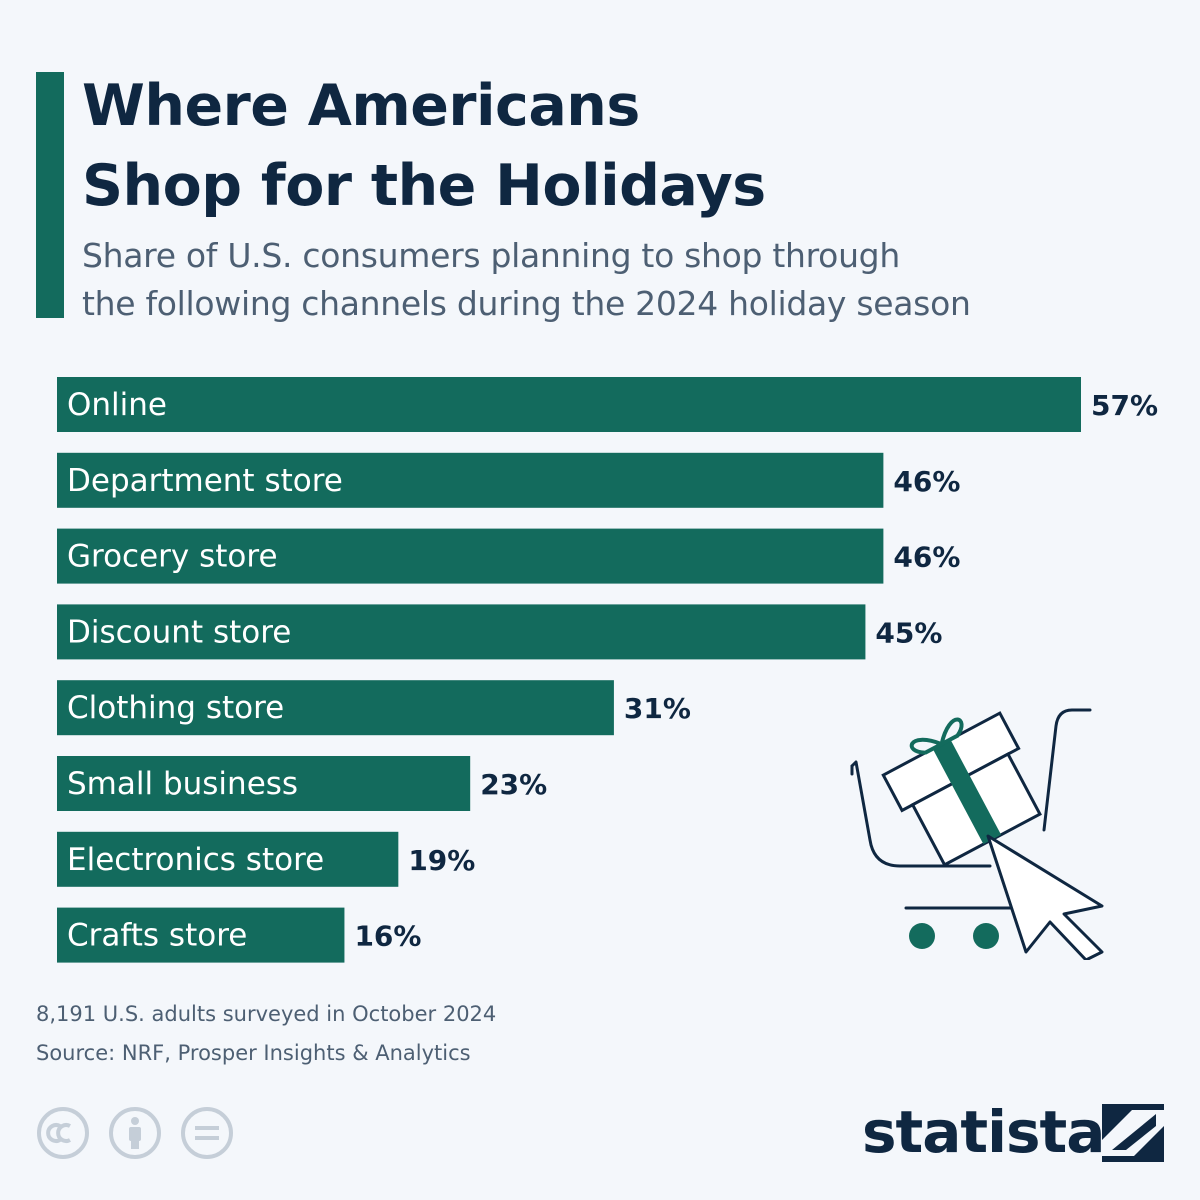  Describe the element at coordinates (424, 146) in the screenshot. I see `chart-title: Where Americans Shop for the Holidays` at that location.